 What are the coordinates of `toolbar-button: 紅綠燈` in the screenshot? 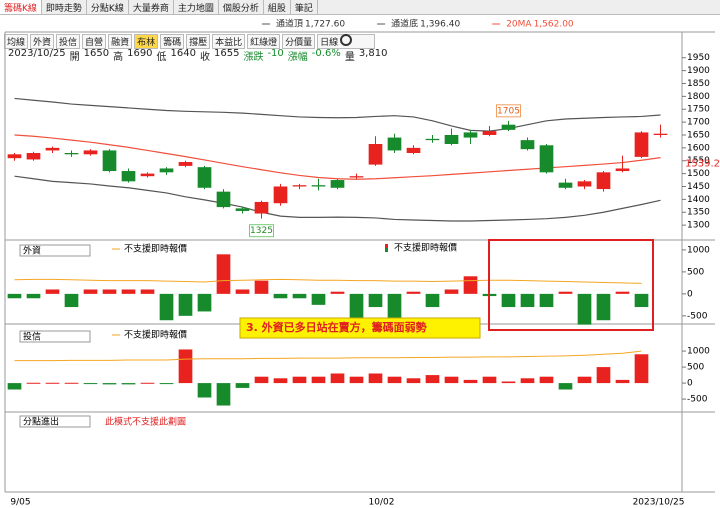 It's located at (264, 41).